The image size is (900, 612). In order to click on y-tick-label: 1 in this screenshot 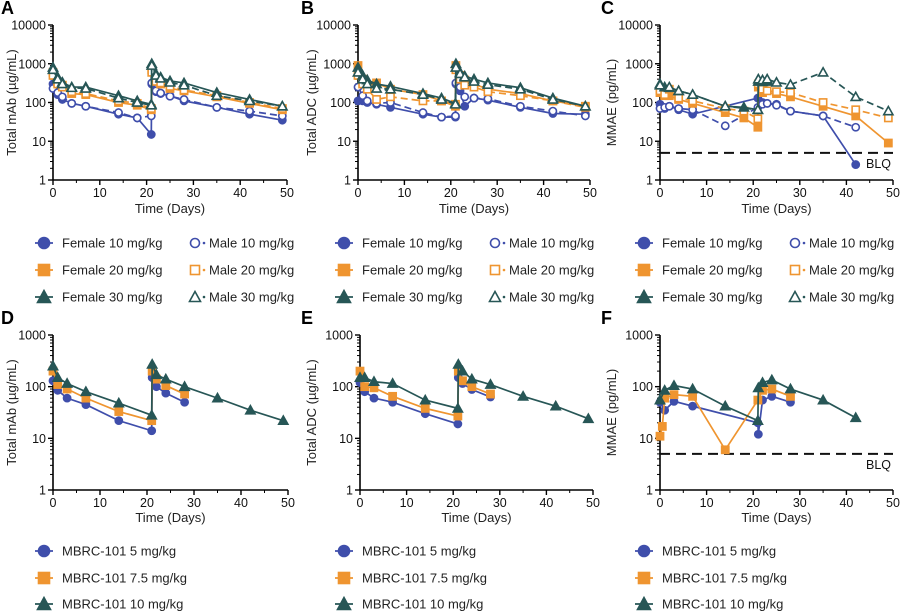, I will do `click(349, 491)`.